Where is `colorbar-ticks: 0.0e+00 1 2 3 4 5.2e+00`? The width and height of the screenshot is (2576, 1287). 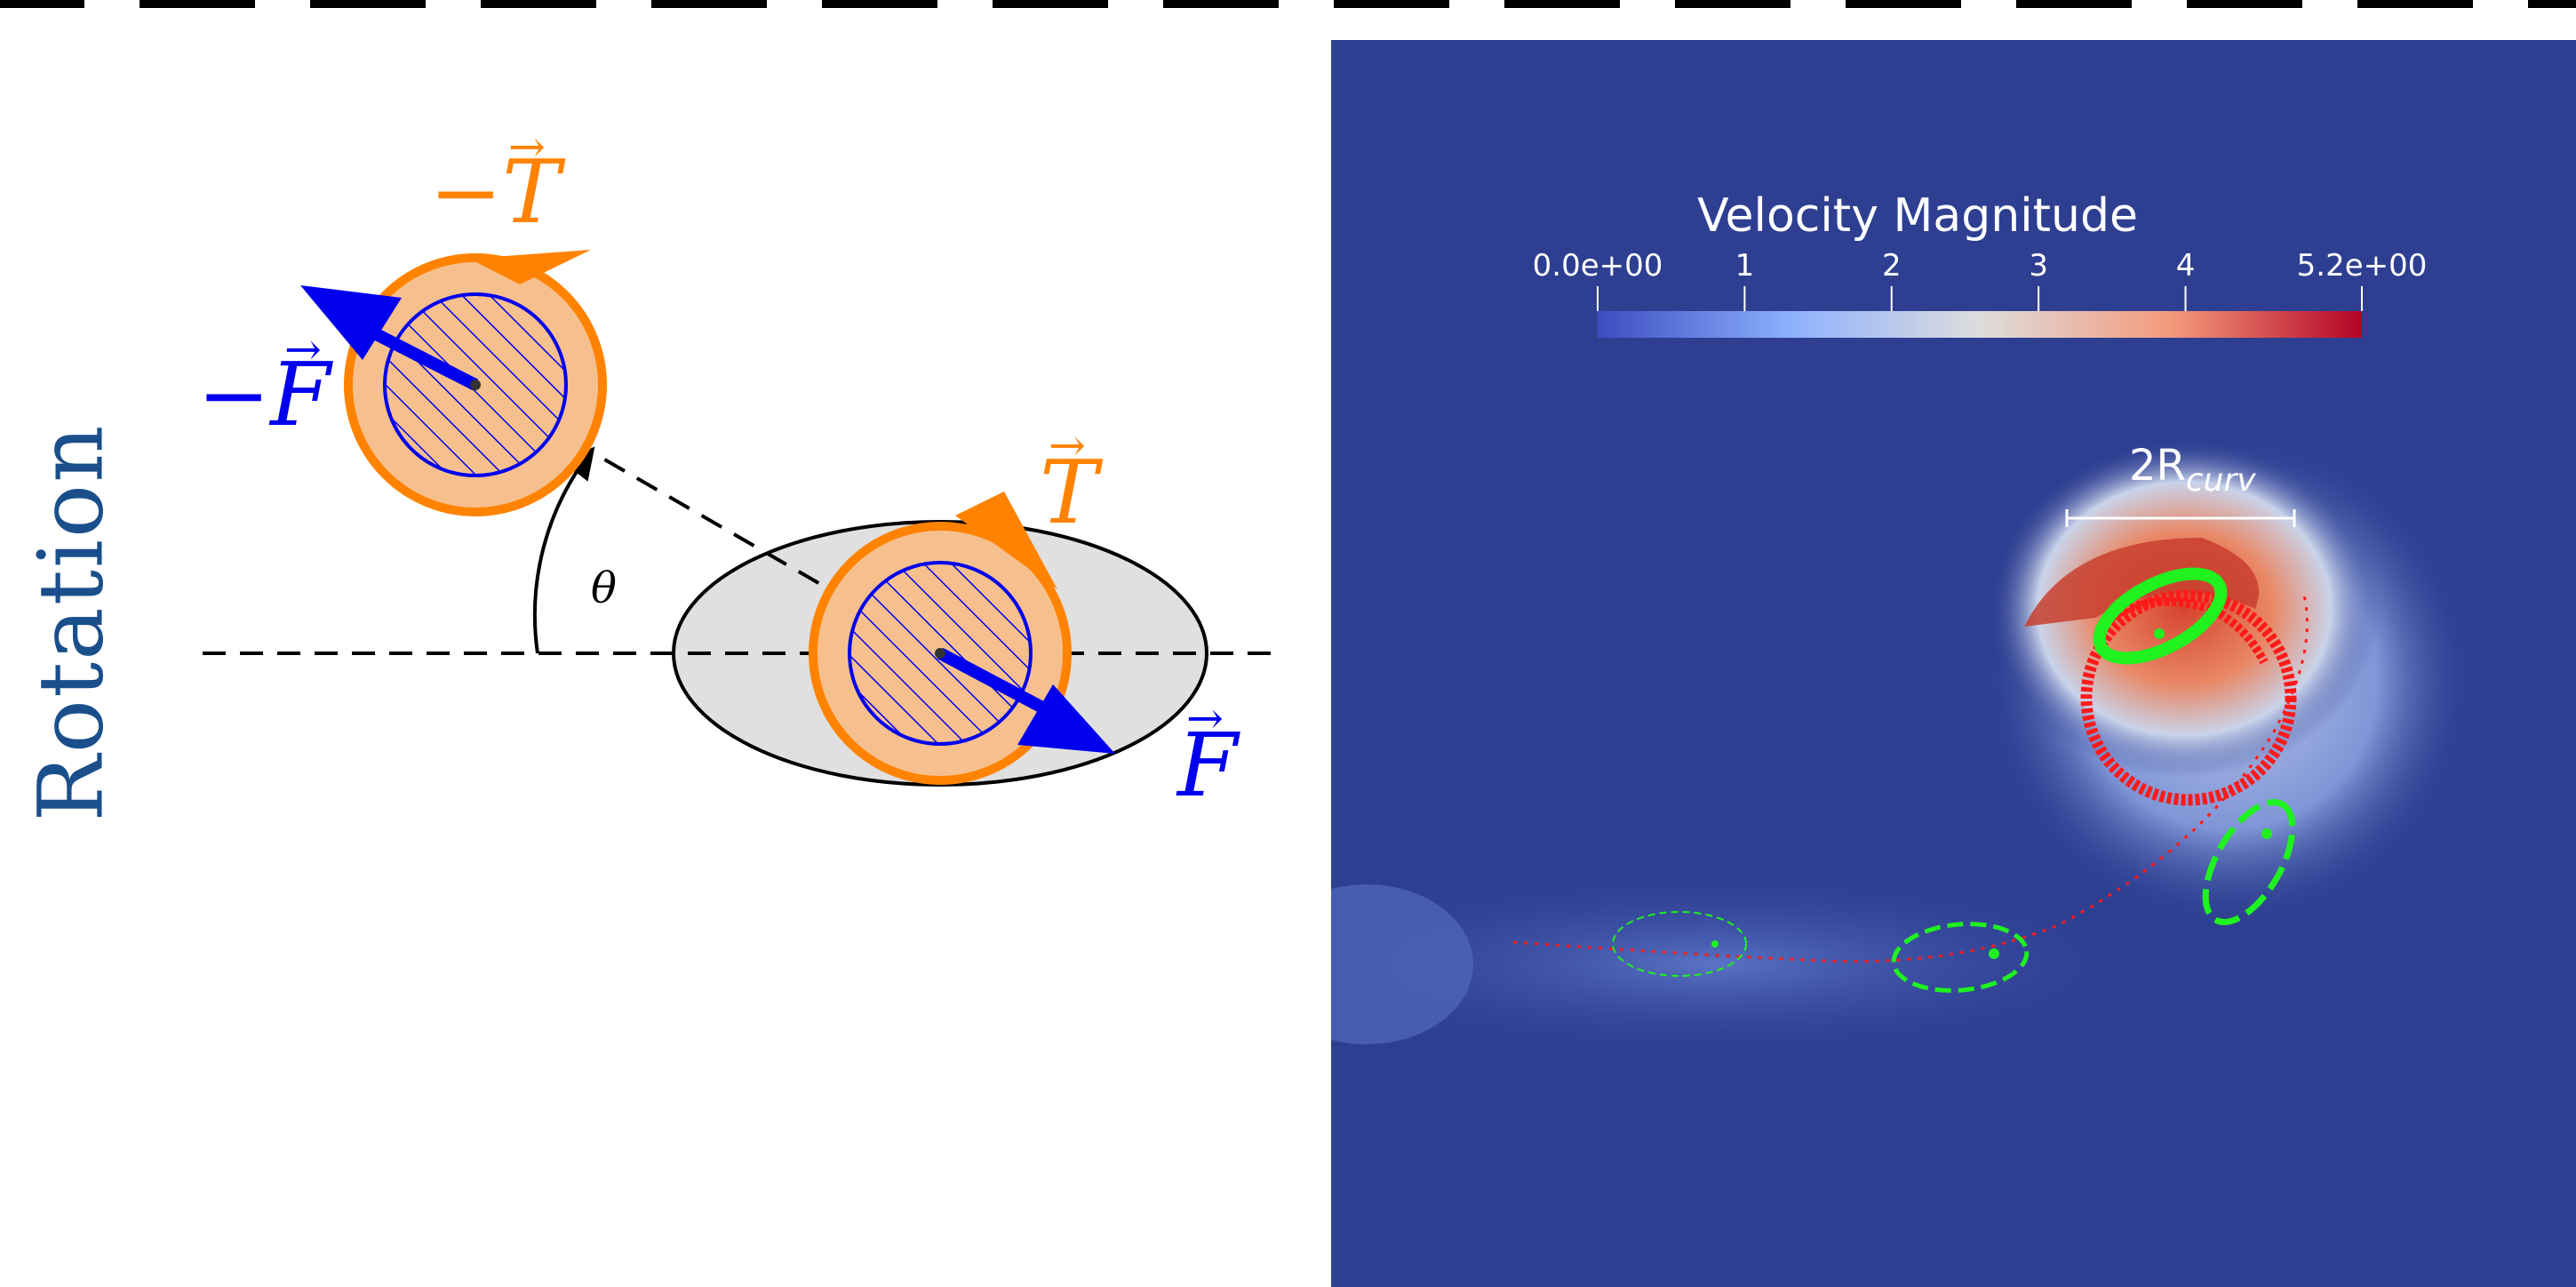 colorbar-ticks: 0.0e+00 1 2 3 4 5.2e+00 is located at coordinates (1980, 279).